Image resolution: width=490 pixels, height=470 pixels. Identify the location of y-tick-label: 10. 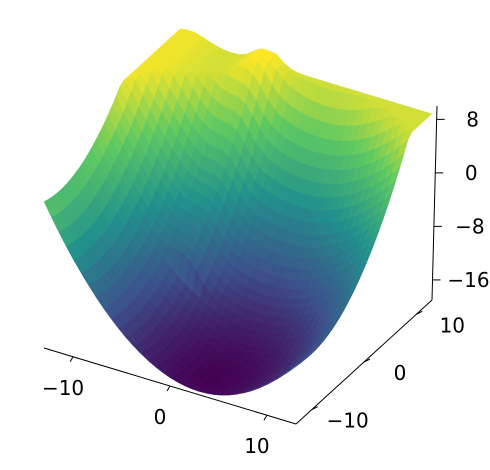
(452, 325).